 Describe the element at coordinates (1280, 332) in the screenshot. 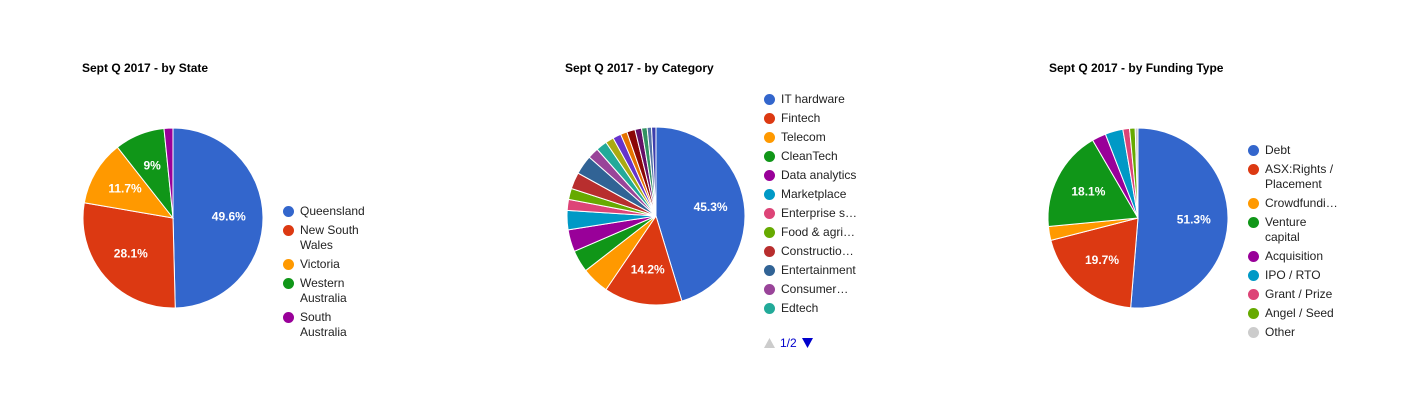

I see `legend-label: Other` at that location.